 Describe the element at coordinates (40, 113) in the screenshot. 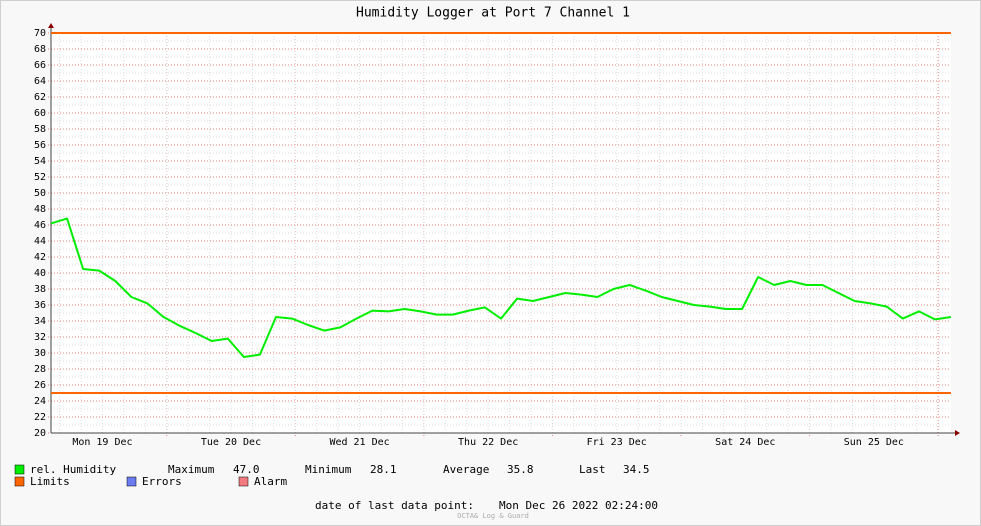

I see `y-tick-label: 60` at that location.